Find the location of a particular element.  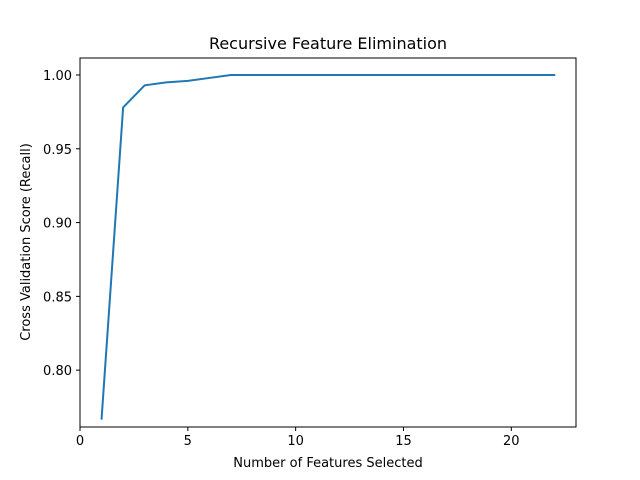

chart-title: Recursive Feature Elimination is located at coordinates (328, 43).